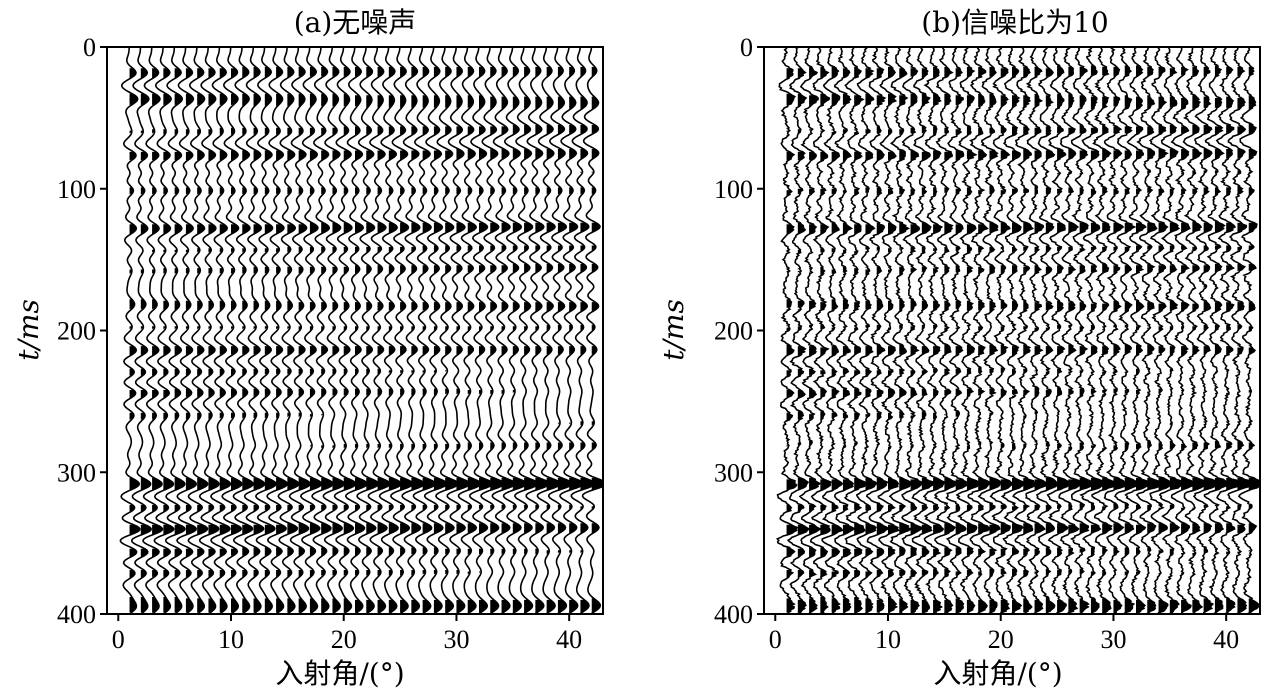  Describe the element at coordinates (733, 189) in the screenshot. I see `y-tick-label: 100` at that location.